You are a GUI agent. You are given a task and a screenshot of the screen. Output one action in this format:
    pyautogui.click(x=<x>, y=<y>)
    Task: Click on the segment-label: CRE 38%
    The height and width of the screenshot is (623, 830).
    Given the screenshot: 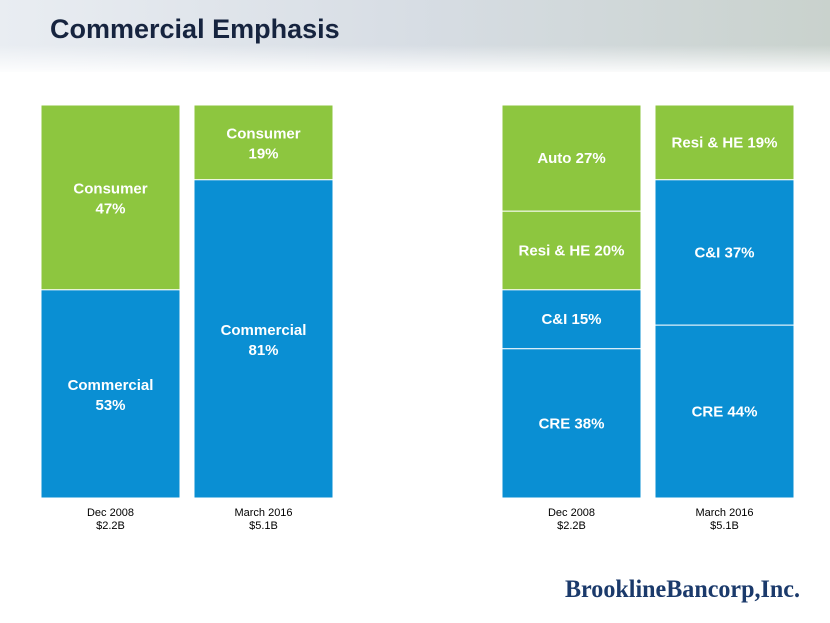 What is the action you would take?
    pyautogui.click(x=572, y=423)
    